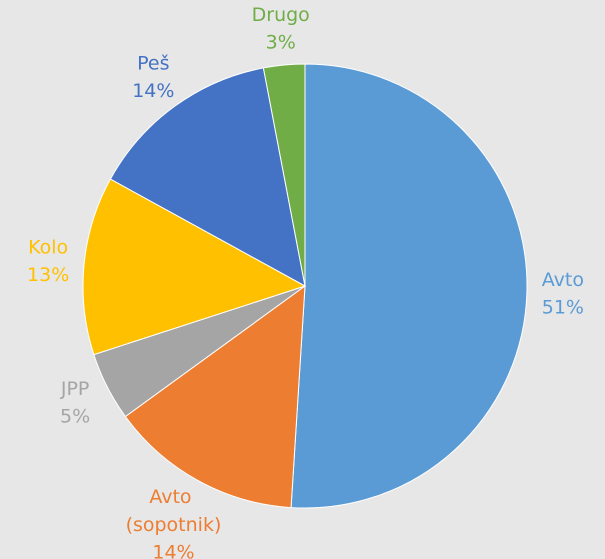 This screenshot has height=559, width=605. I want to click on value-label: 5%, so click(75, 417).